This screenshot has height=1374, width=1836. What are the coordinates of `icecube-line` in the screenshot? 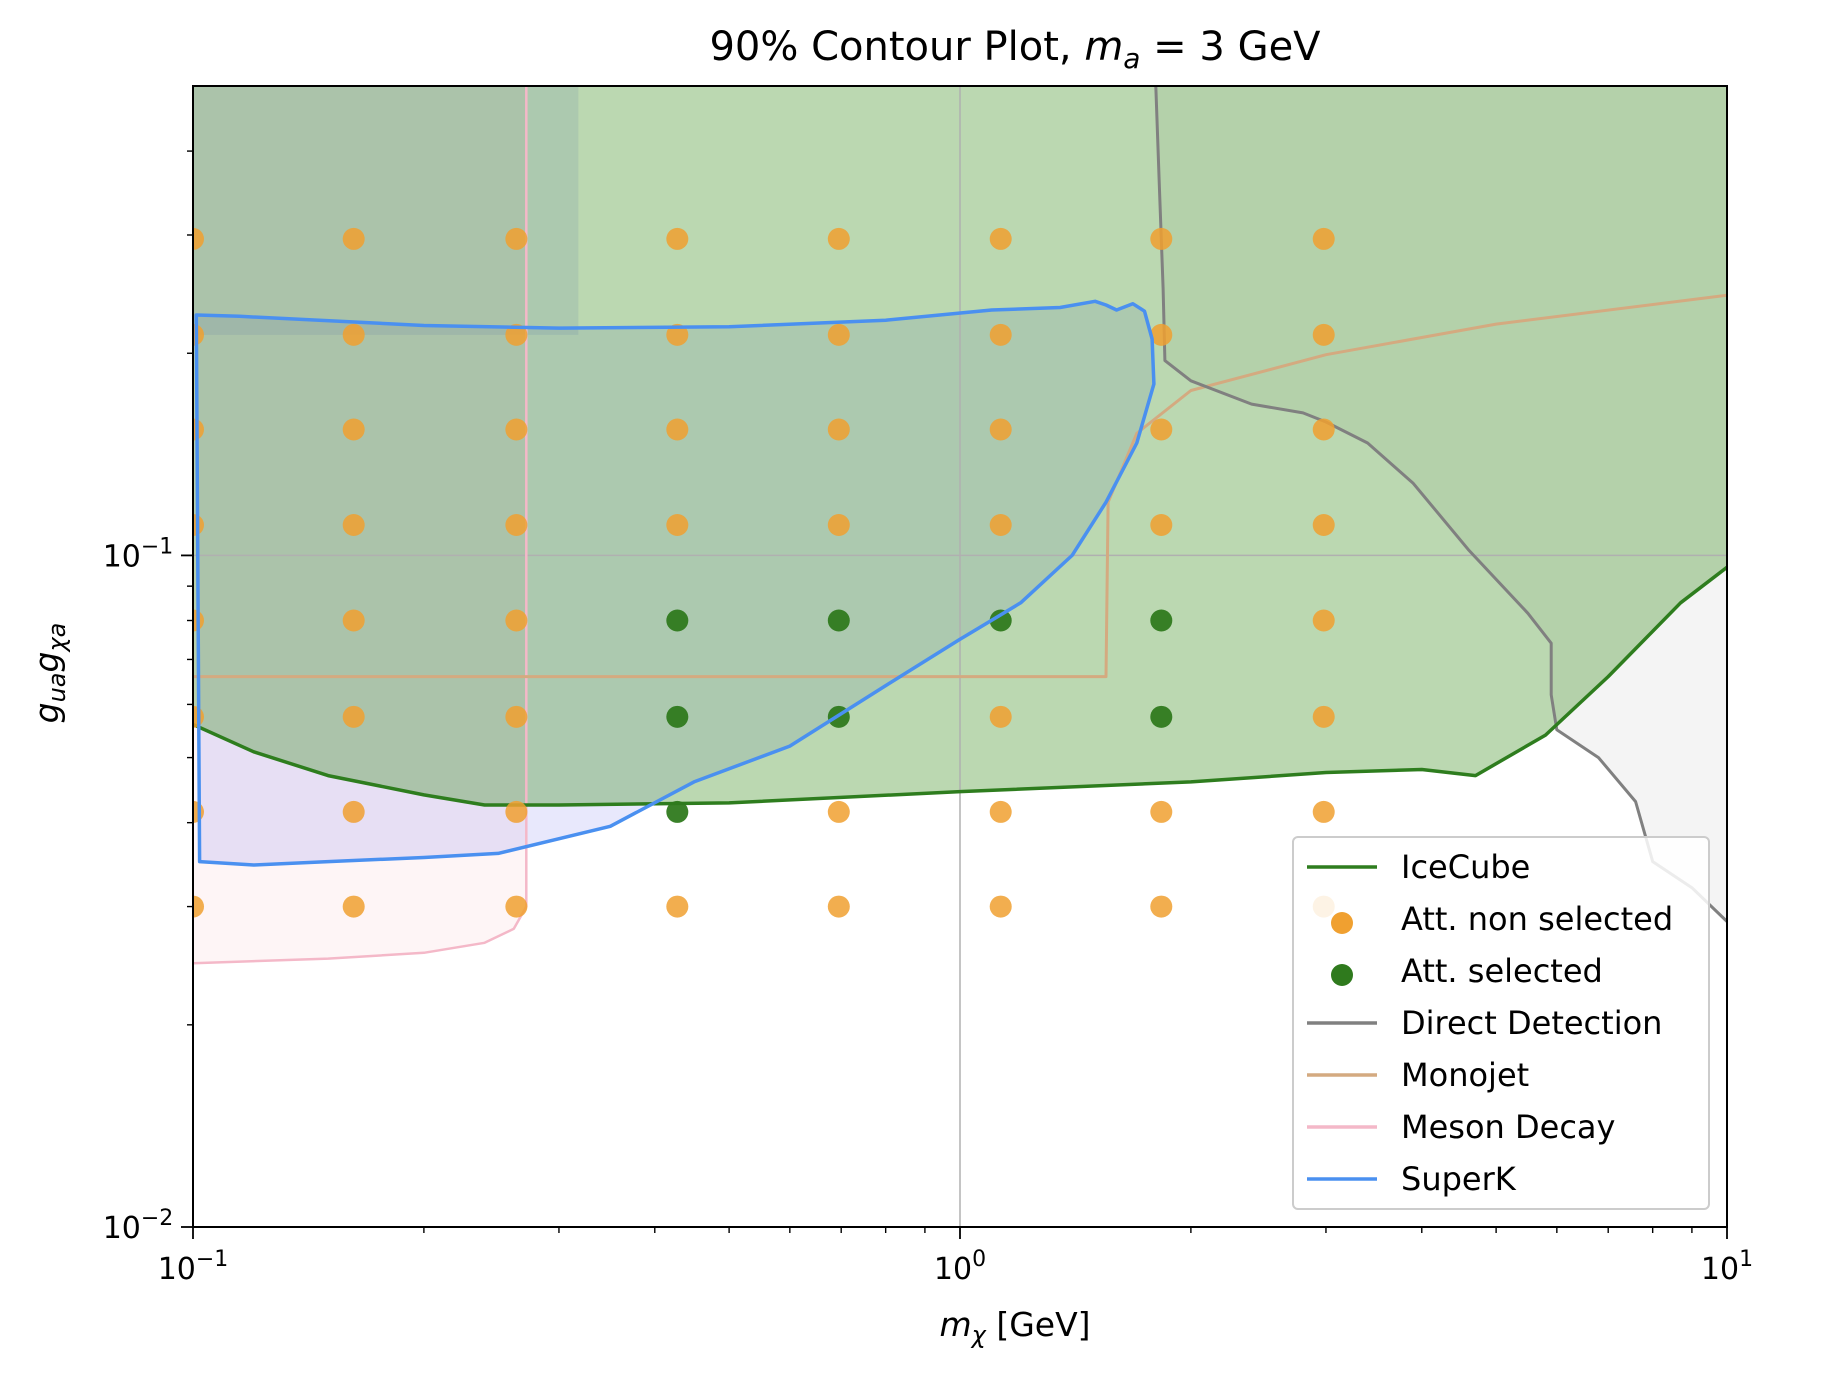 It's located at (960, 686).